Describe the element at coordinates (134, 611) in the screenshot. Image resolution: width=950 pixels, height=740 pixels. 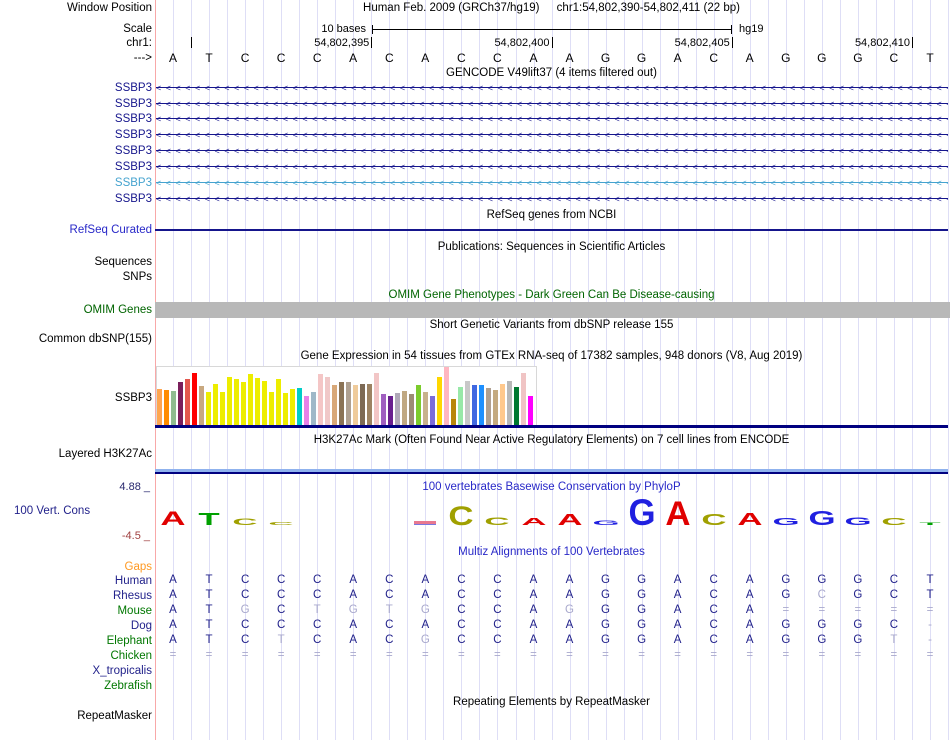
I see `multiz-species-label: Mouse` at that location.